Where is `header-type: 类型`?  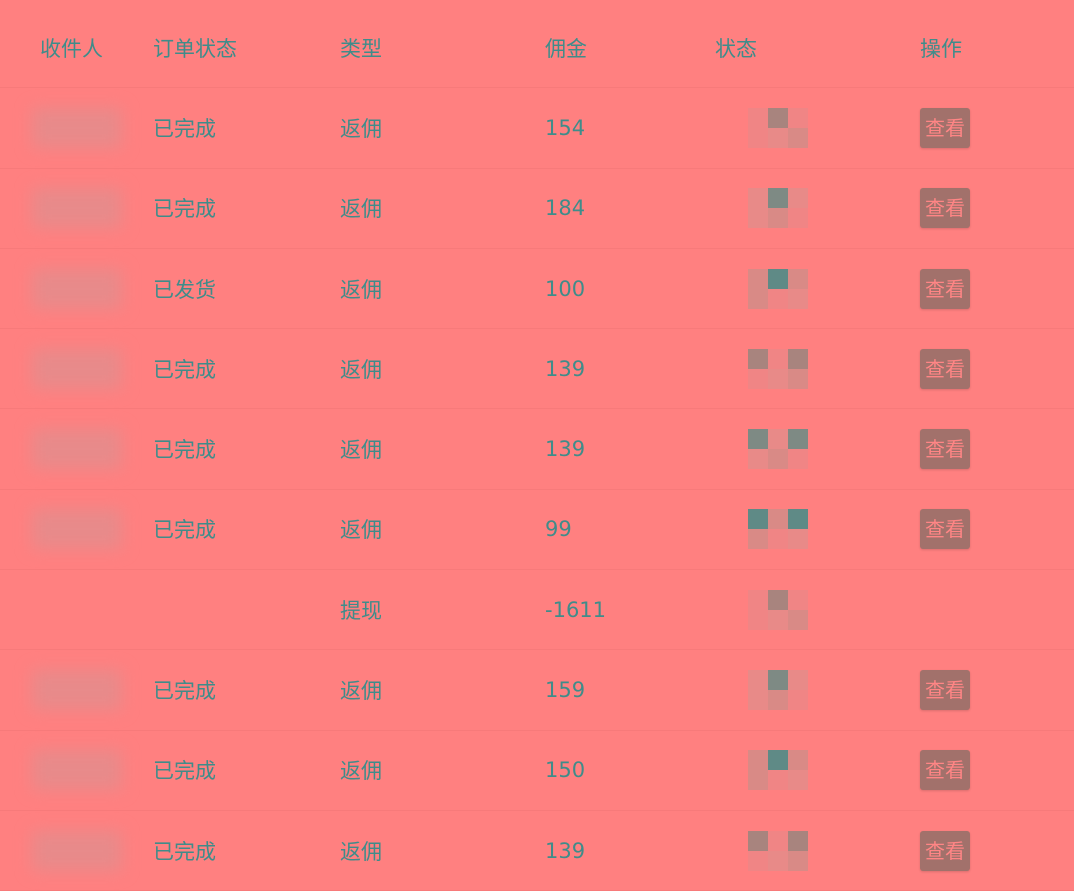 header-type: 类型 is located at coordinates (361, 48).